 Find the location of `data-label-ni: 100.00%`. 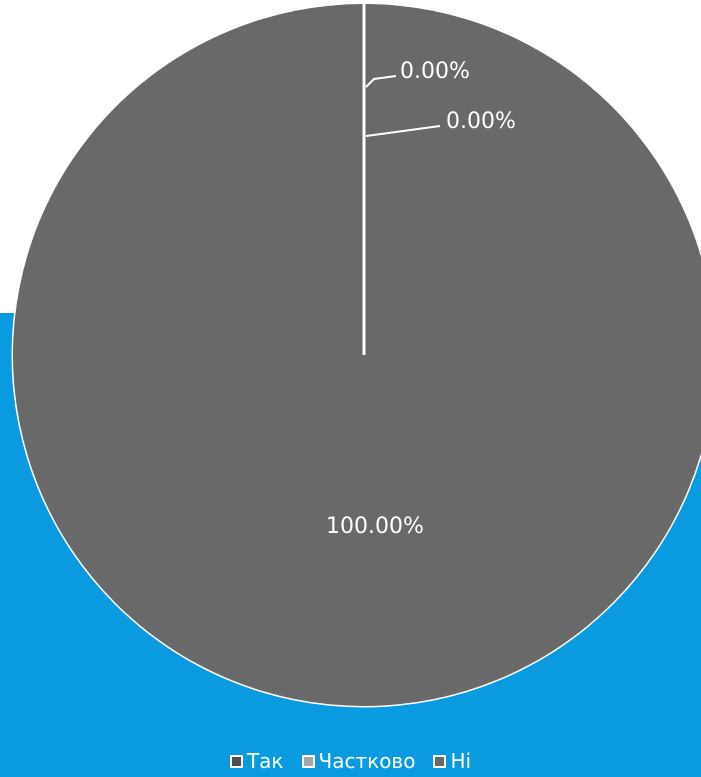

data-label-ni: 100.00% is located at coordinates (375, 526).